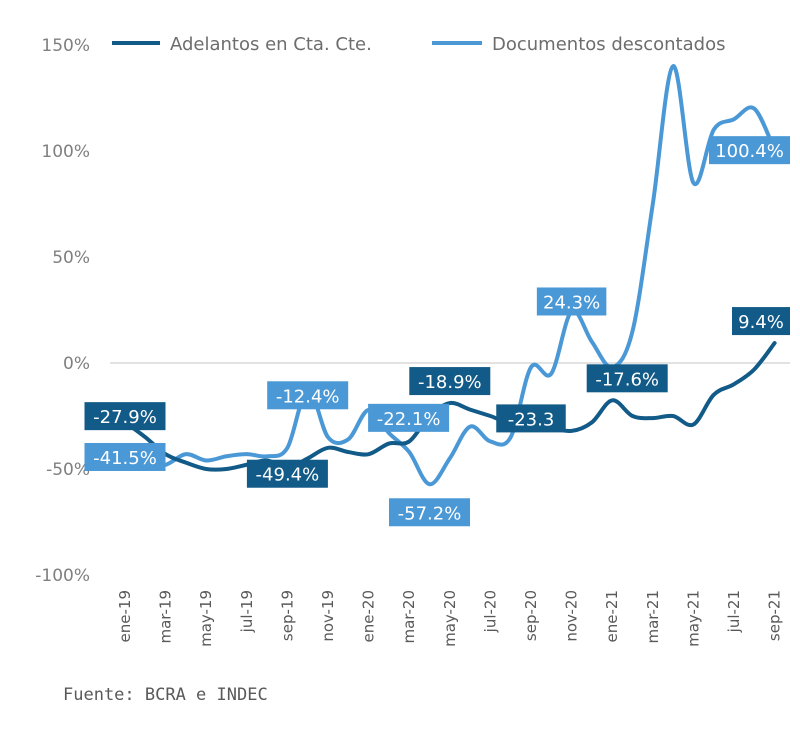  What do you see at coordinates (612, 616) in the screenshot?
I see `x-tick-label: ene-21` at bounding box center [612, 616].